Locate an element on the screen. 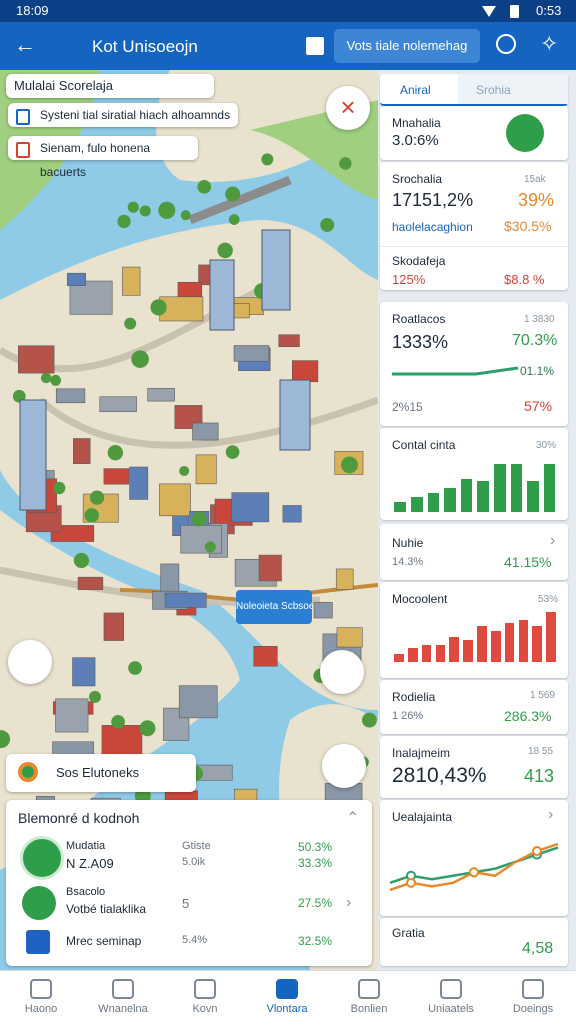 This screenshot has width=576, height=1025. nav-item: Uniaatels is located at coordinates (451, 998).